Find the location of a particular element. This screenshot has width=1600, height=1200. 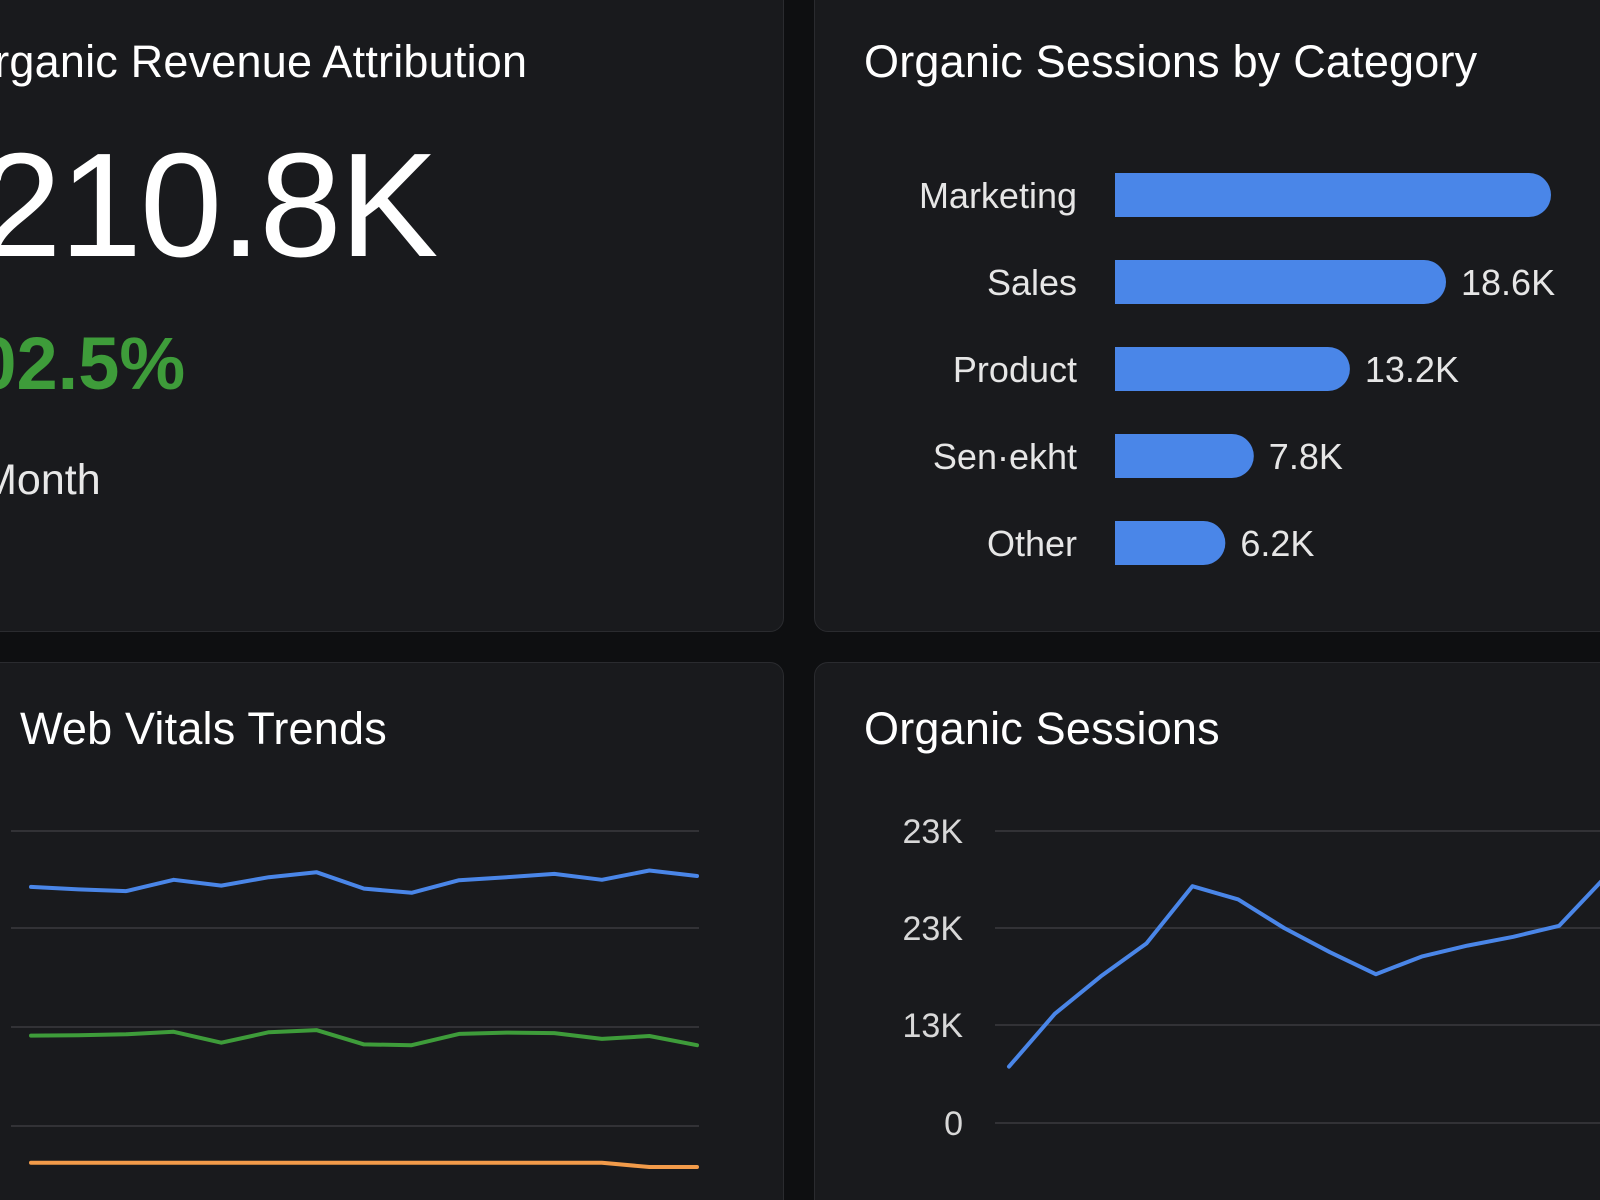

revenue-value: $210.8K is located at coordinates (219, 205).